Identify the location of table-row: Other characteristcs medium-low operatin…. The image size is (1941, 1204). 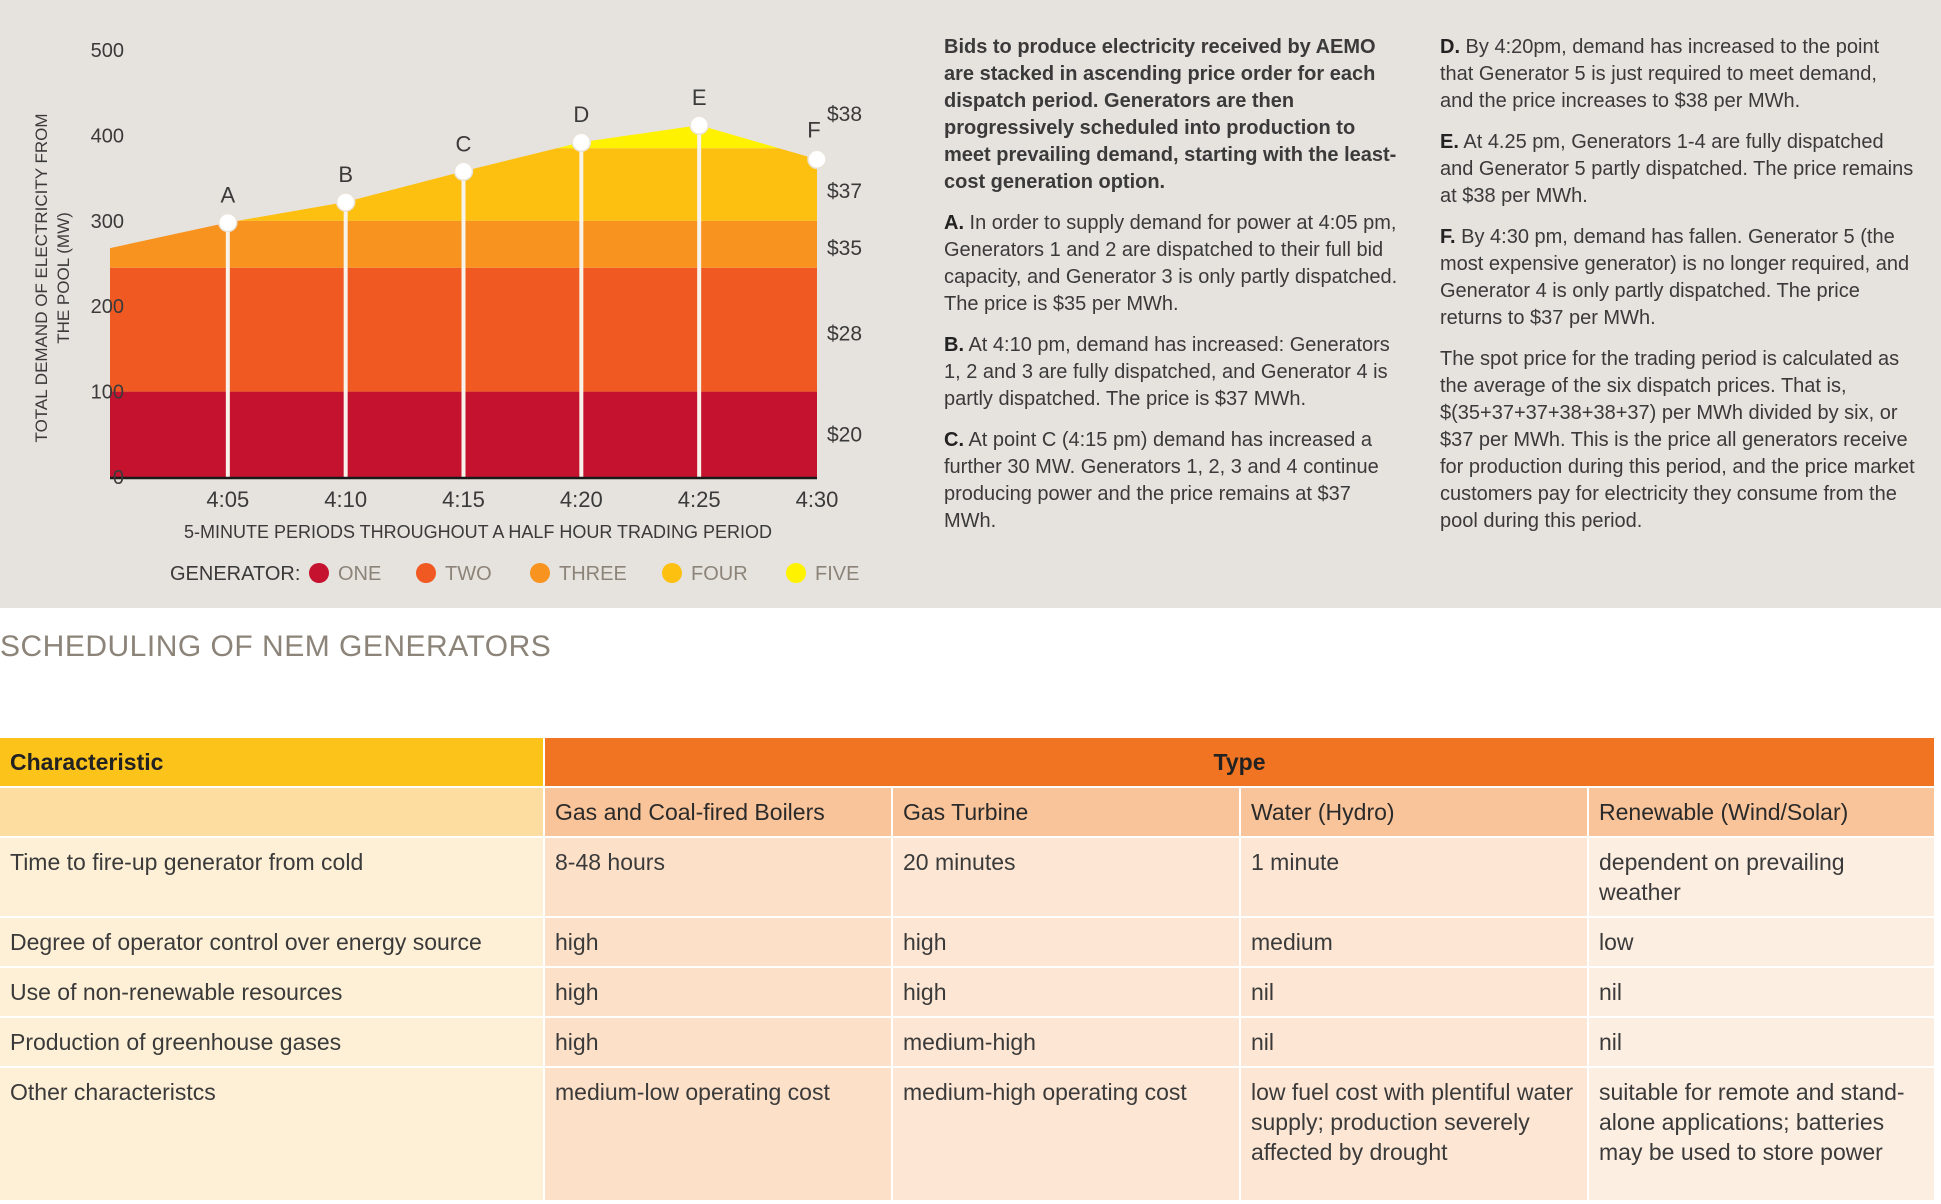
(968, 1134).